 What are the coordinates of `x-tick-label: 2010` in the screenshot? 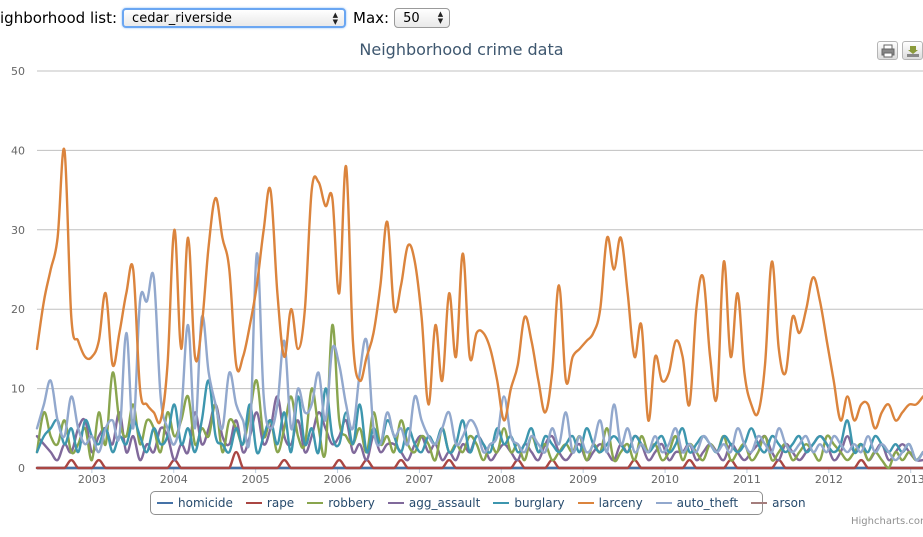 It's located at (665, 479).